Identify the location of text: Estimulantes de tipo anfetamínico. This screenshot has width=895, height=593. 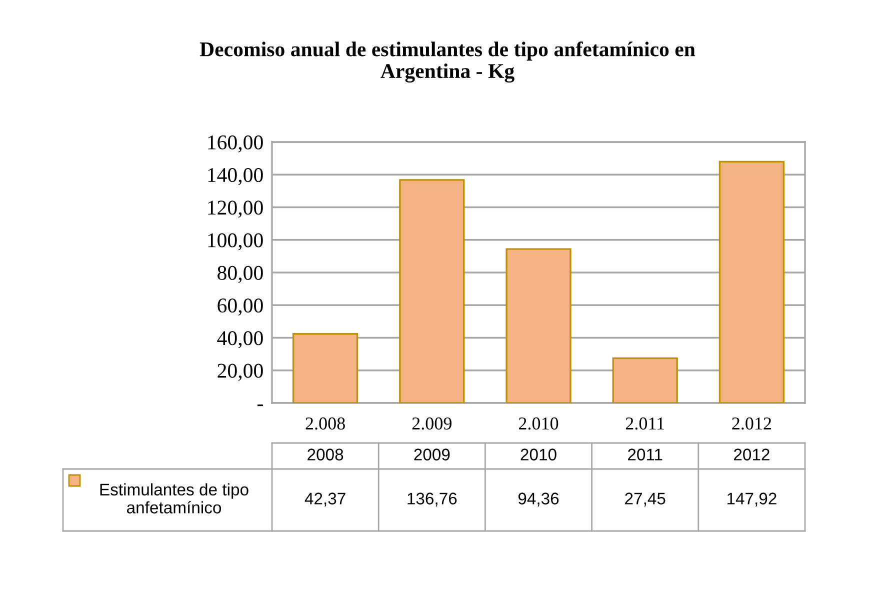
(174, 498).